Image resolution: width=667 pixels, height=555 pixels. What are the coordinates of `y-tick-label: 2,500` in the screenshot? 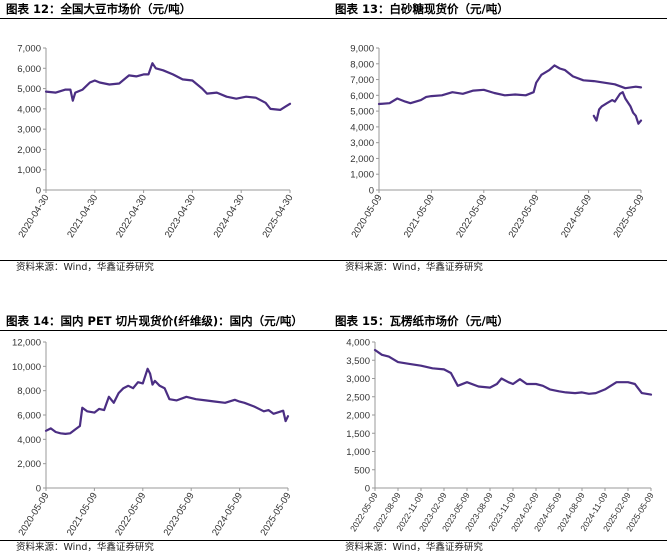 It's located at (358, 397).